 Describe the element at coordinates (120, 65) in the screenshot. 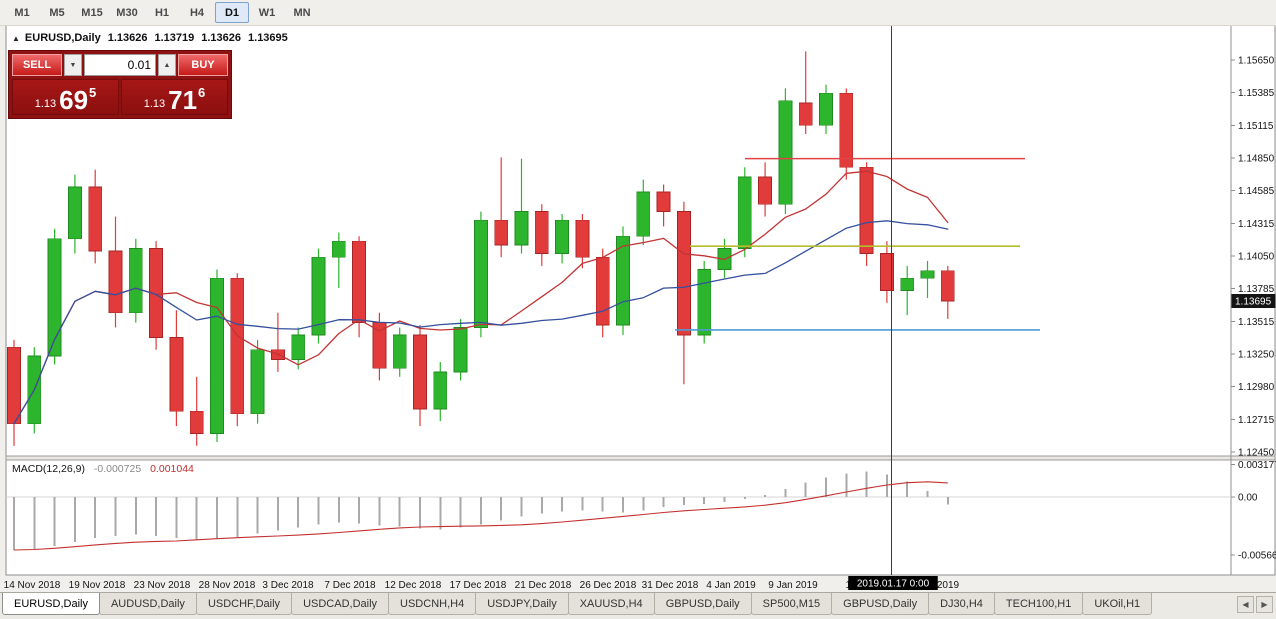

I see `volume-input` at that location.